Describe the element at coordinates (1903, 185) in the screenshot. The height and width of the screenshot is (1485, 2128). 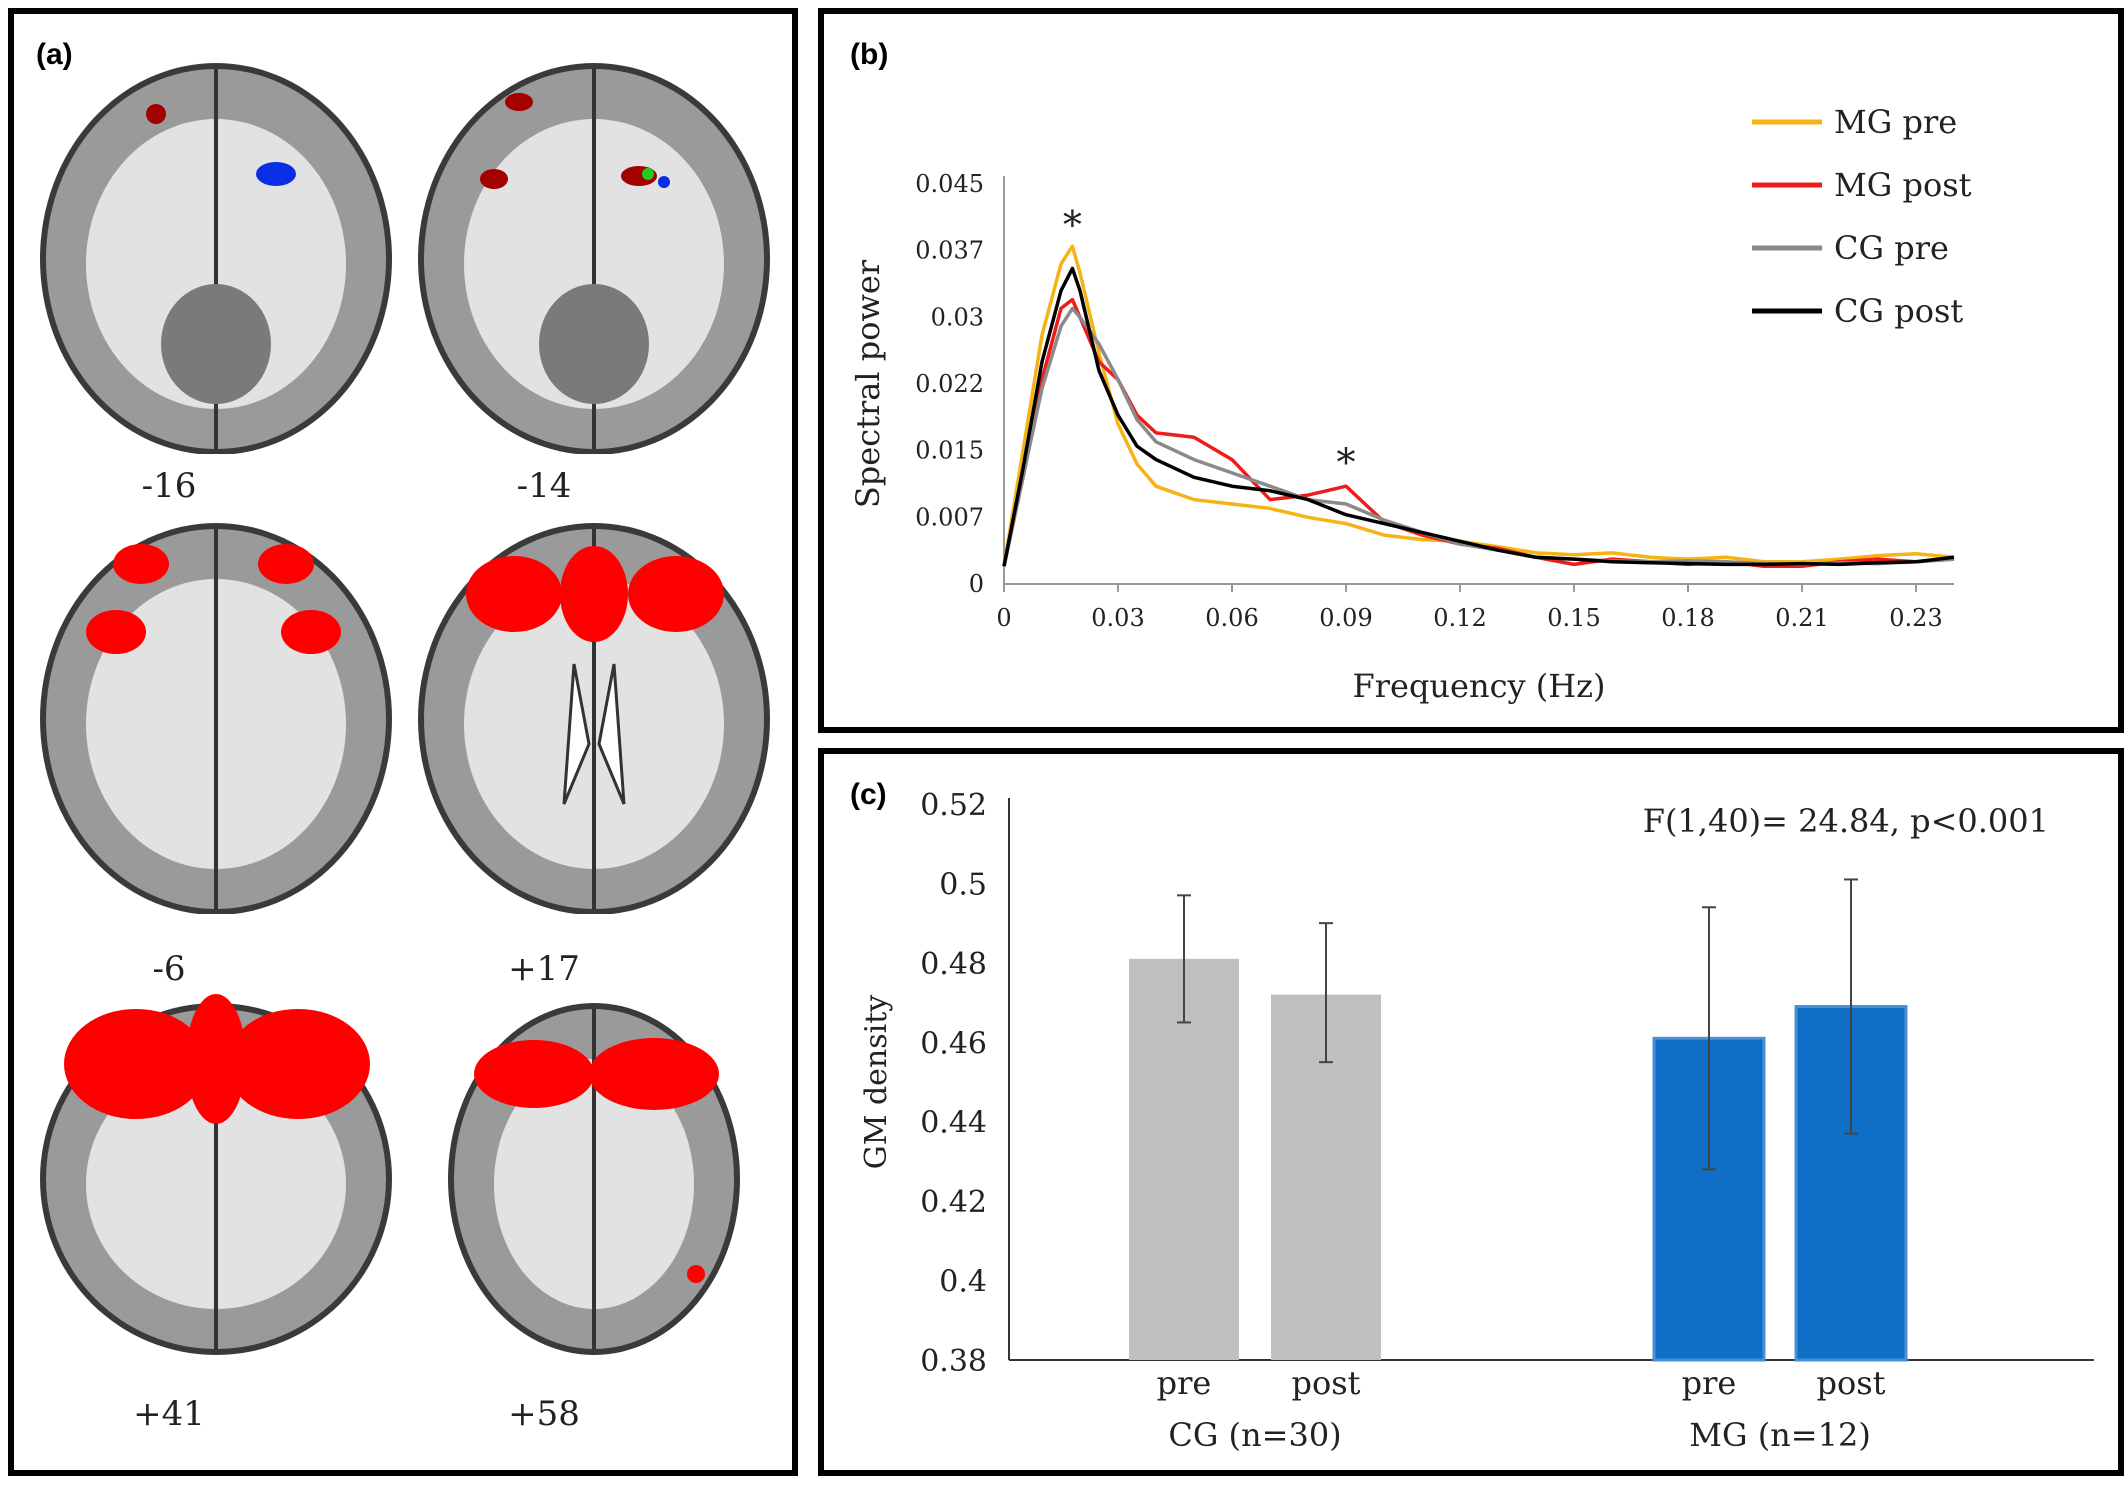
I see `legend-label: MG post` at that location.